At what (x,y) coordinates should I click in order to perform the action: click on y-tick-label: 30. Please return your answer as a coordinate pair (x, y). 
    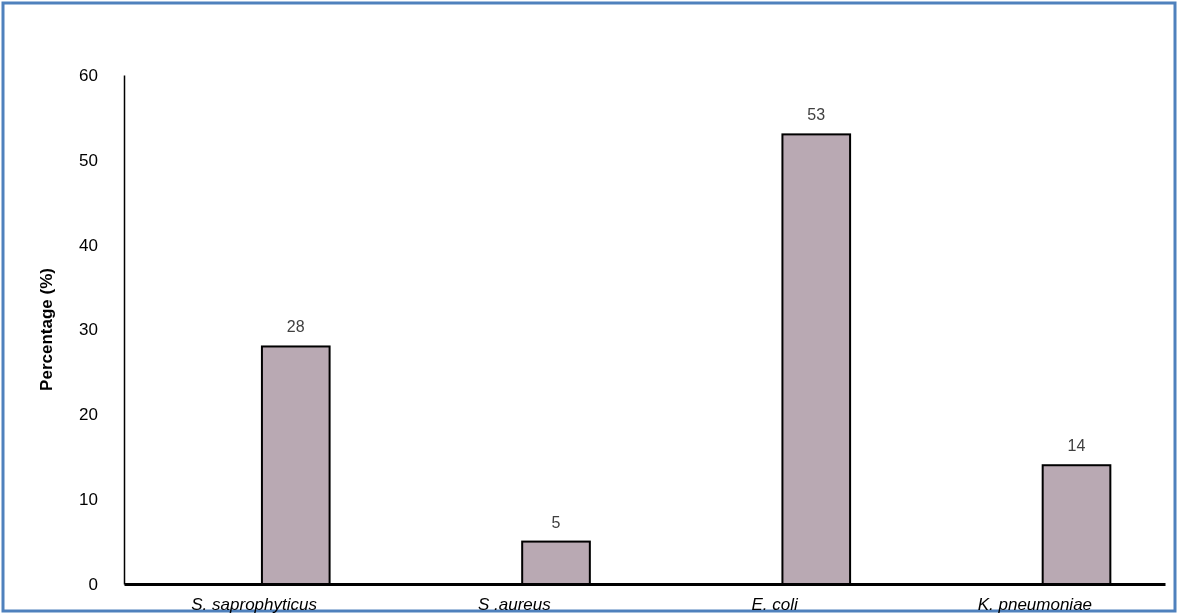
    Looking at the image, I should click on (88, 330).